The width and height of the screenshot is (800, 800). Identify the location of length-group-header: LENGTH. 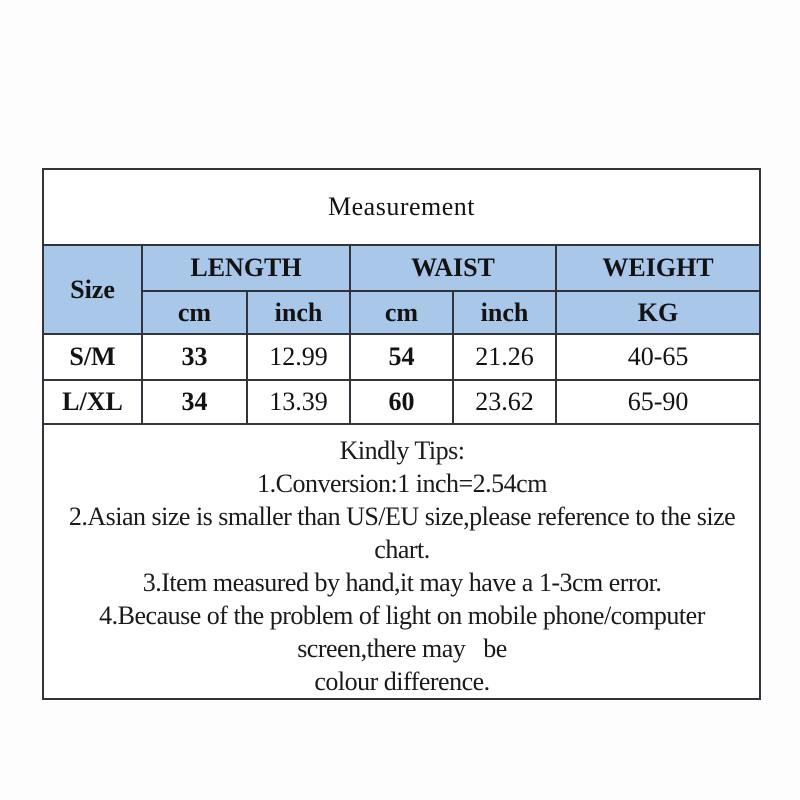
(246, 268).